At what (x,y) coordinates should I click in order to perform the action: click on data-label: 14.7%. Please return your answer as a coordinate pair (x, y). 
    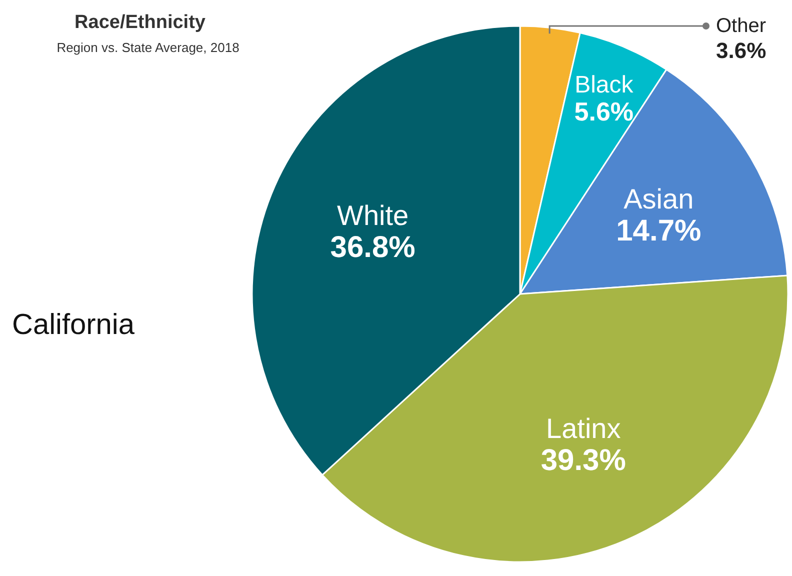
    Looking at the image, I should click on (659, 231).